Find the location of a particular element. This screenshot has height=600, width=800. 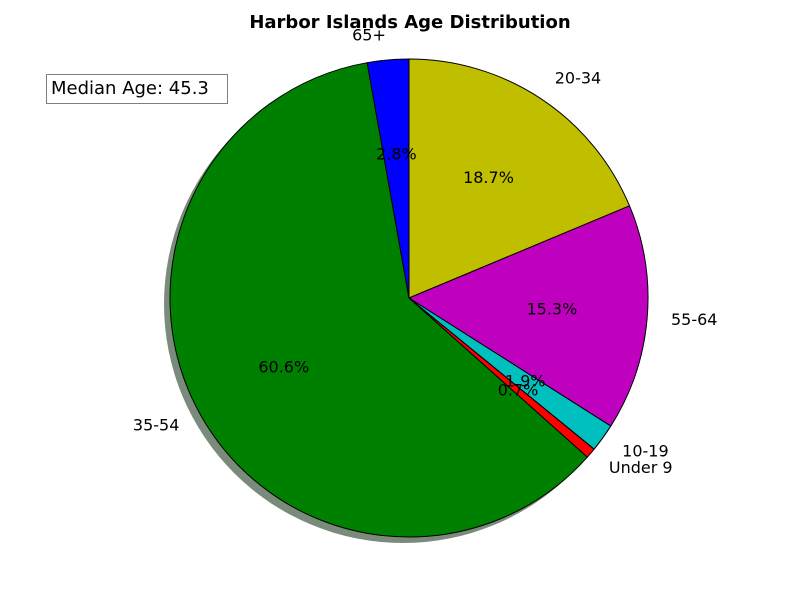

slice-label-20-34: 20-34 is located at coordinates (578, 78).